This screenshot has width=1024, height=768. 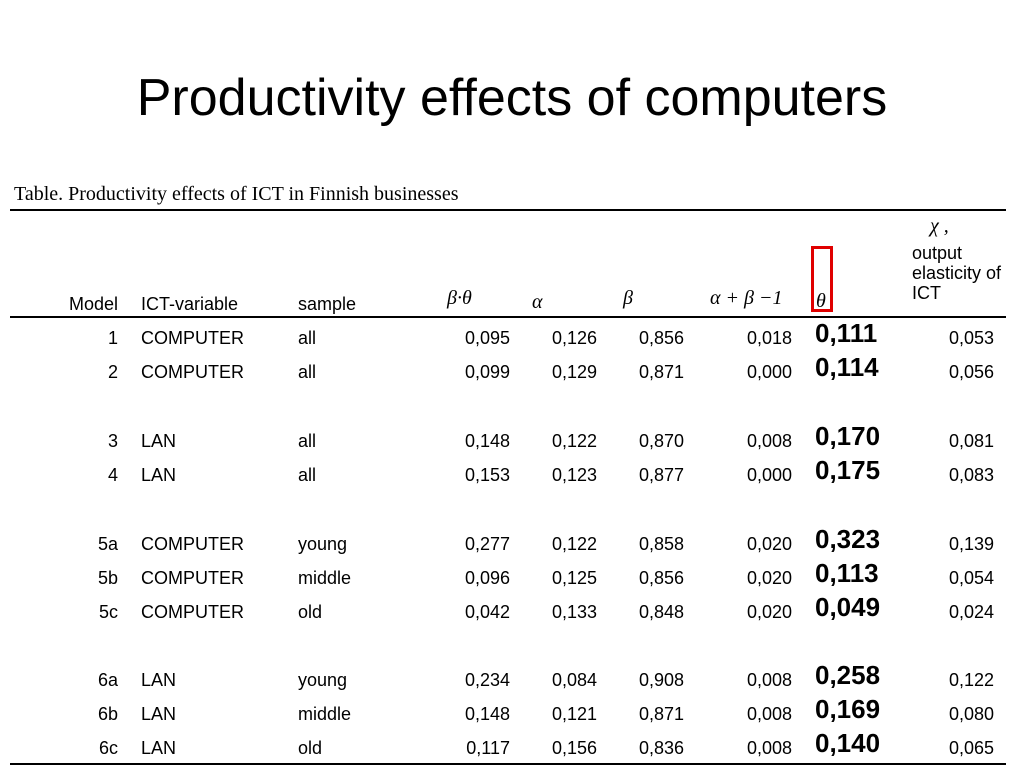 What do you see at coordinates (508, 764) in the screenshot?
I see `table-bottom-rule` at bounding box center [508, 764].